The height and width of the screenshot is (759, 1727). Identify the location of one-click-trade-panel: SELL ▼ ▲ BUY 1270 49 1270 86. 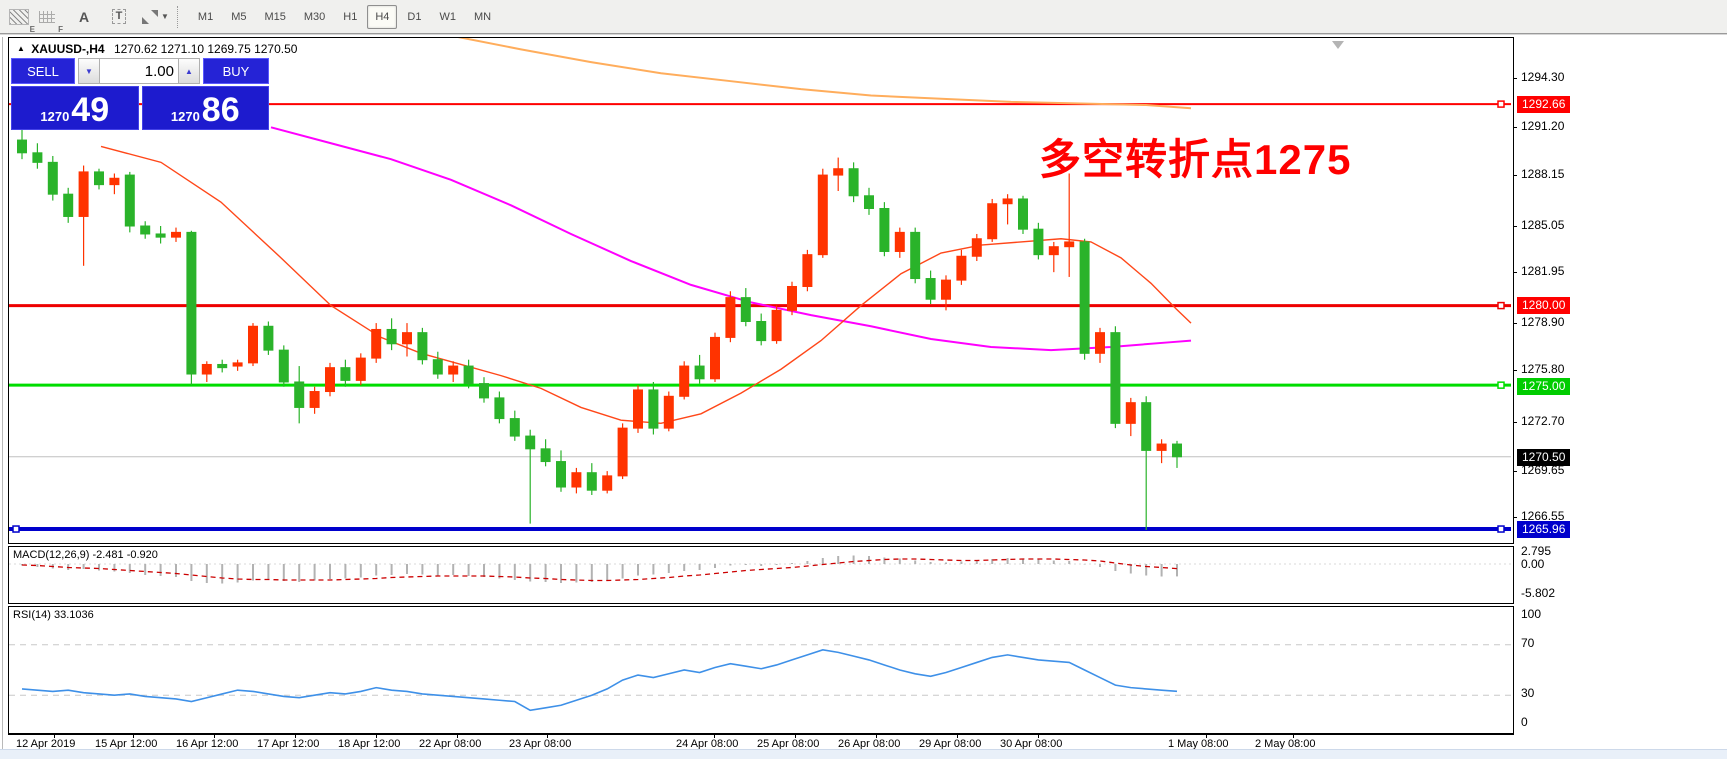
(140, 94).